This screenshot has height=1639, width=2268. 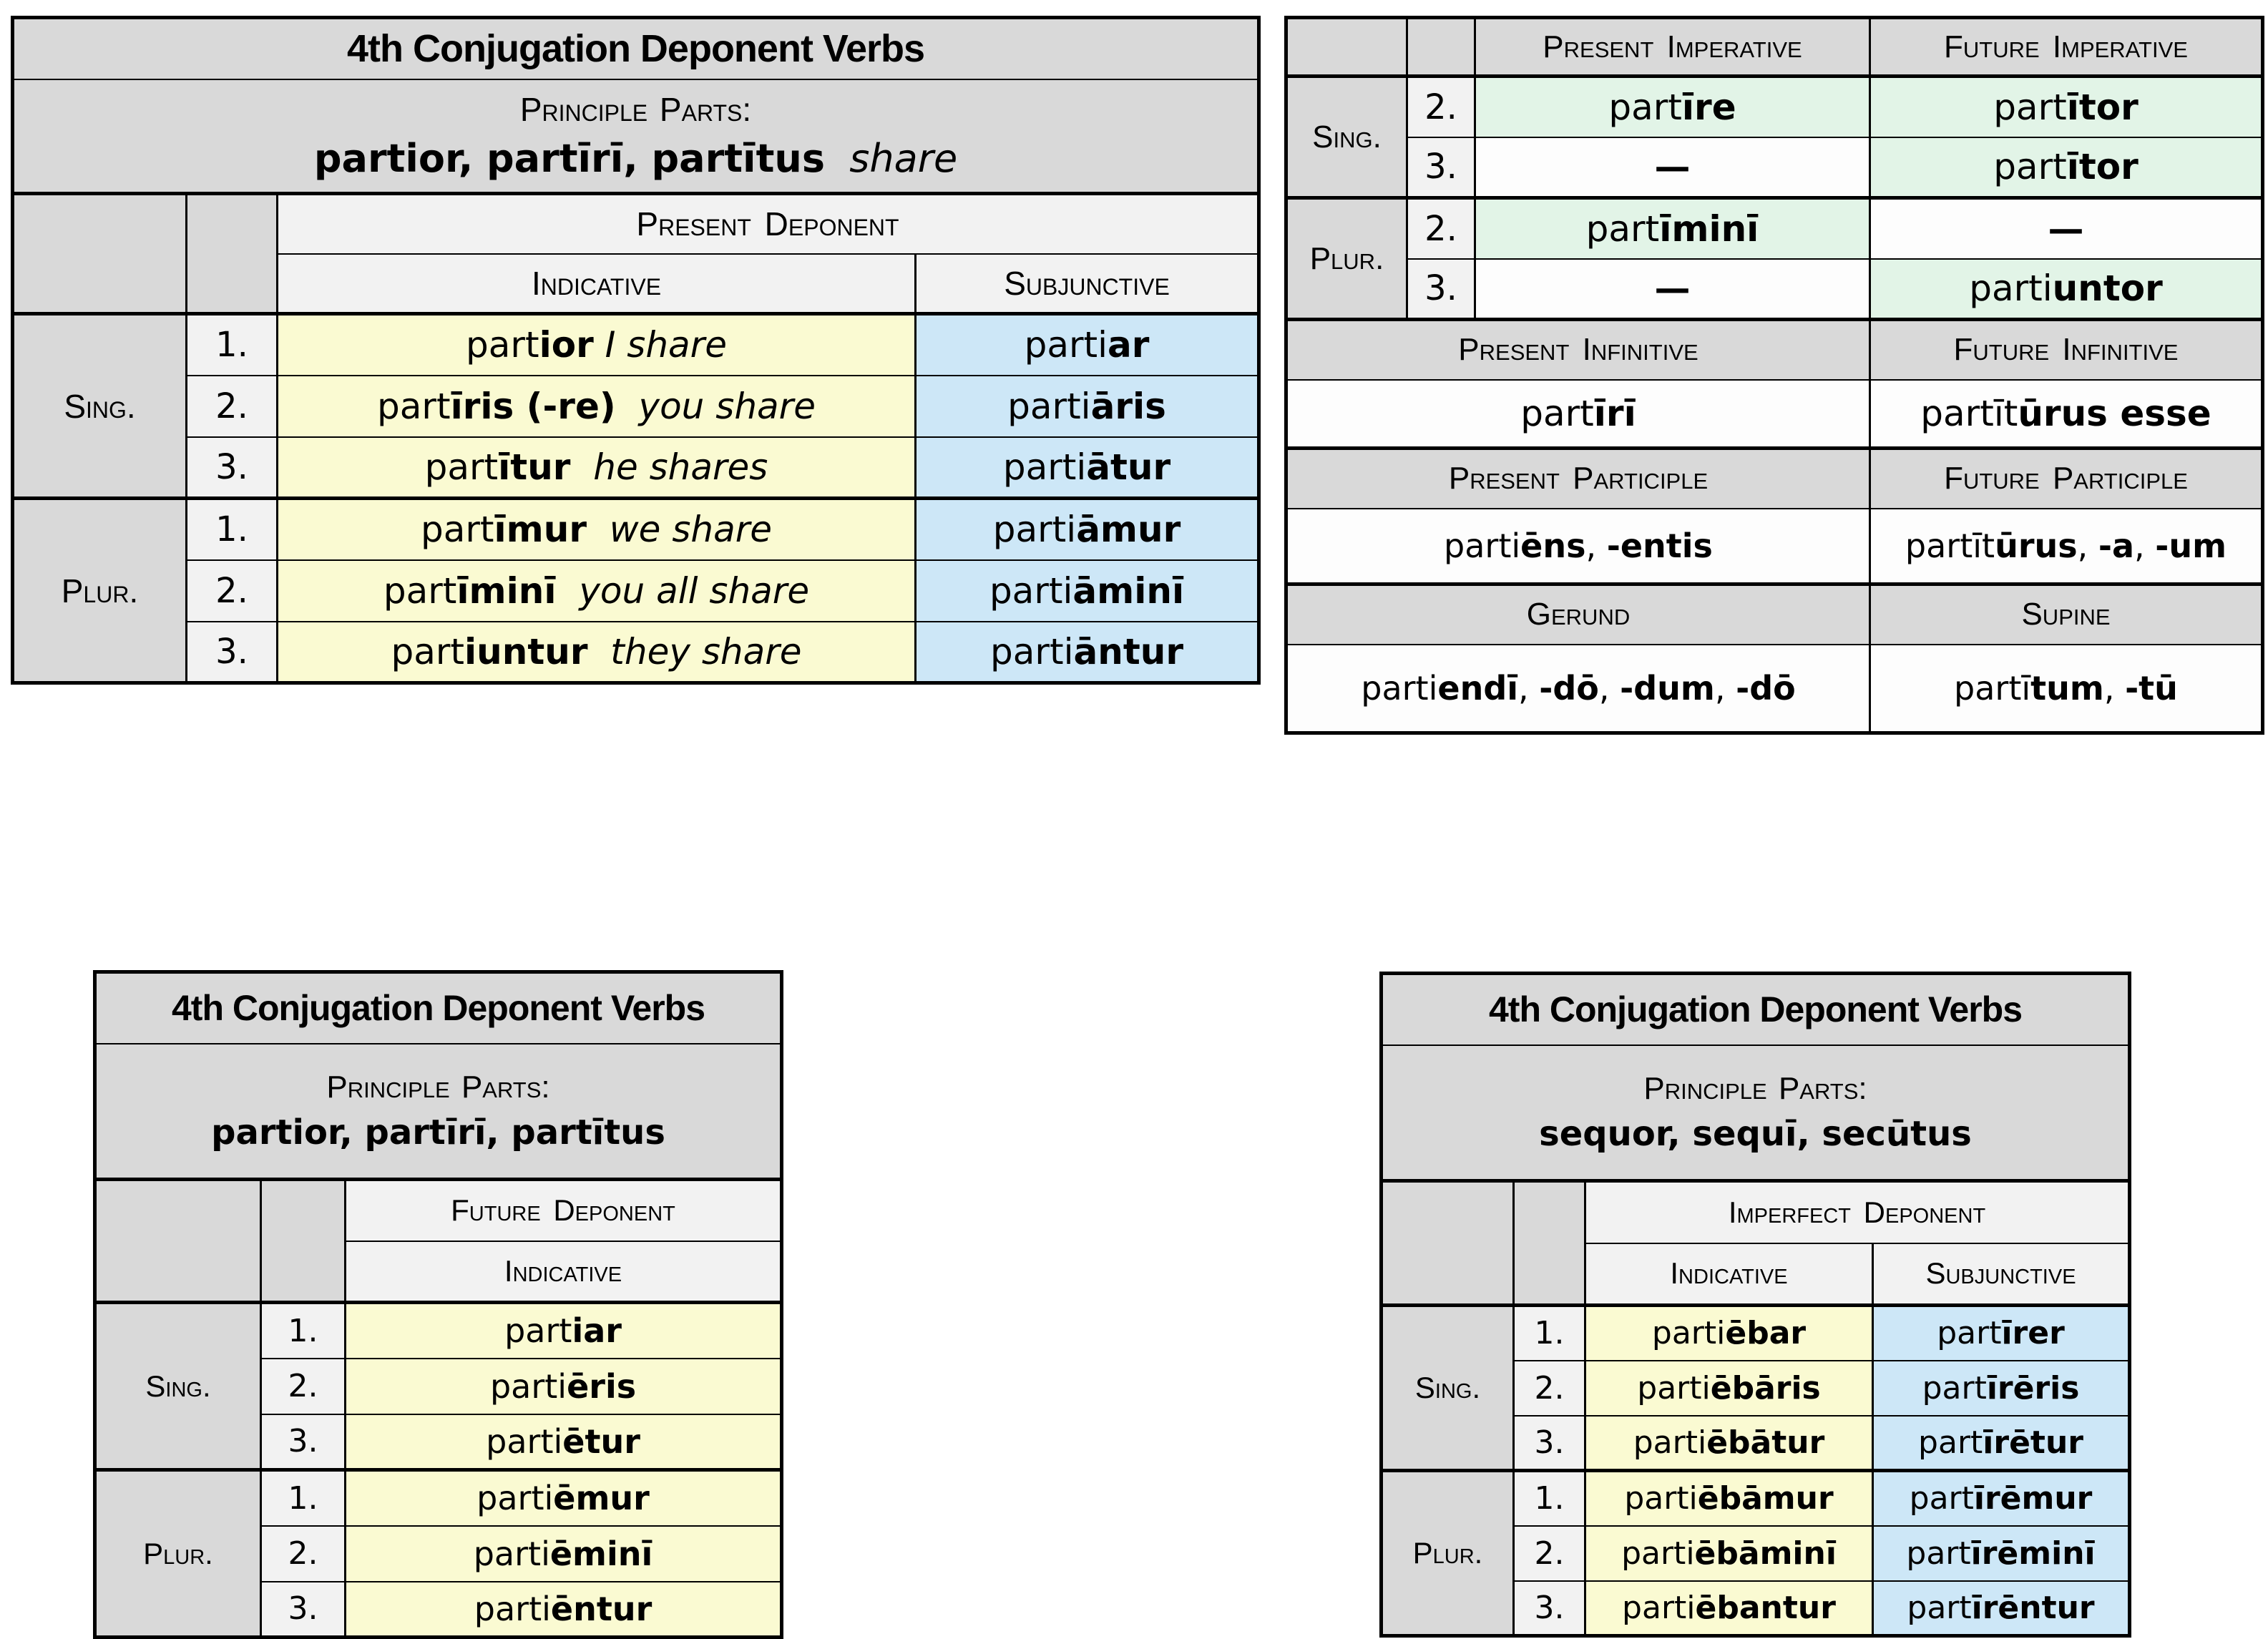 I want to click on table2-sing2-future-imperative: partītor, so click(x=2066, y=106).